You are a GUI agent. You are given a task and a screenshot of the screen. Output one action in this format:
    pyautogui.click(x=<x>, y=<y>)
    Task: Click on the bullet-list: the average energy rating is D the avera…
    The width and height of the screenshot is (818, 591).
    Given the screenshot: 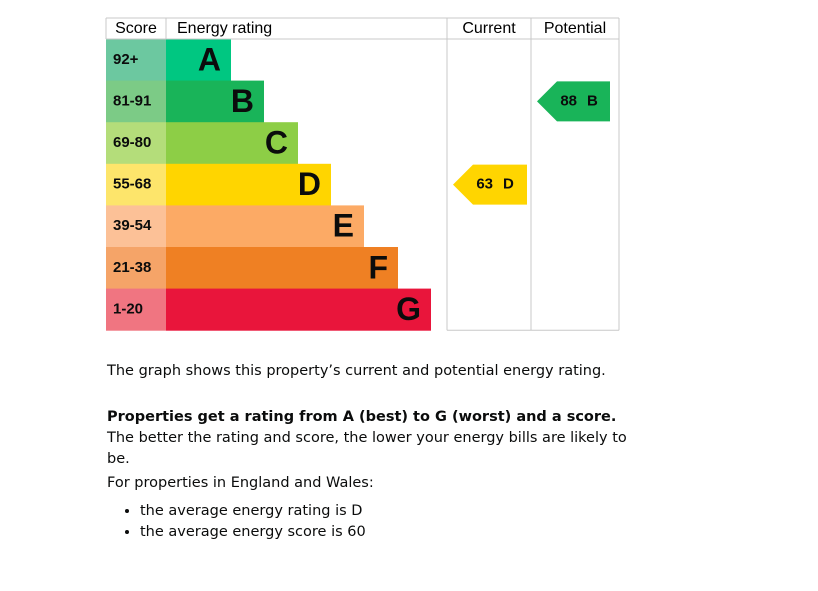 What is the action you would take?
    pyautogui.click(x=368, y=522)
    